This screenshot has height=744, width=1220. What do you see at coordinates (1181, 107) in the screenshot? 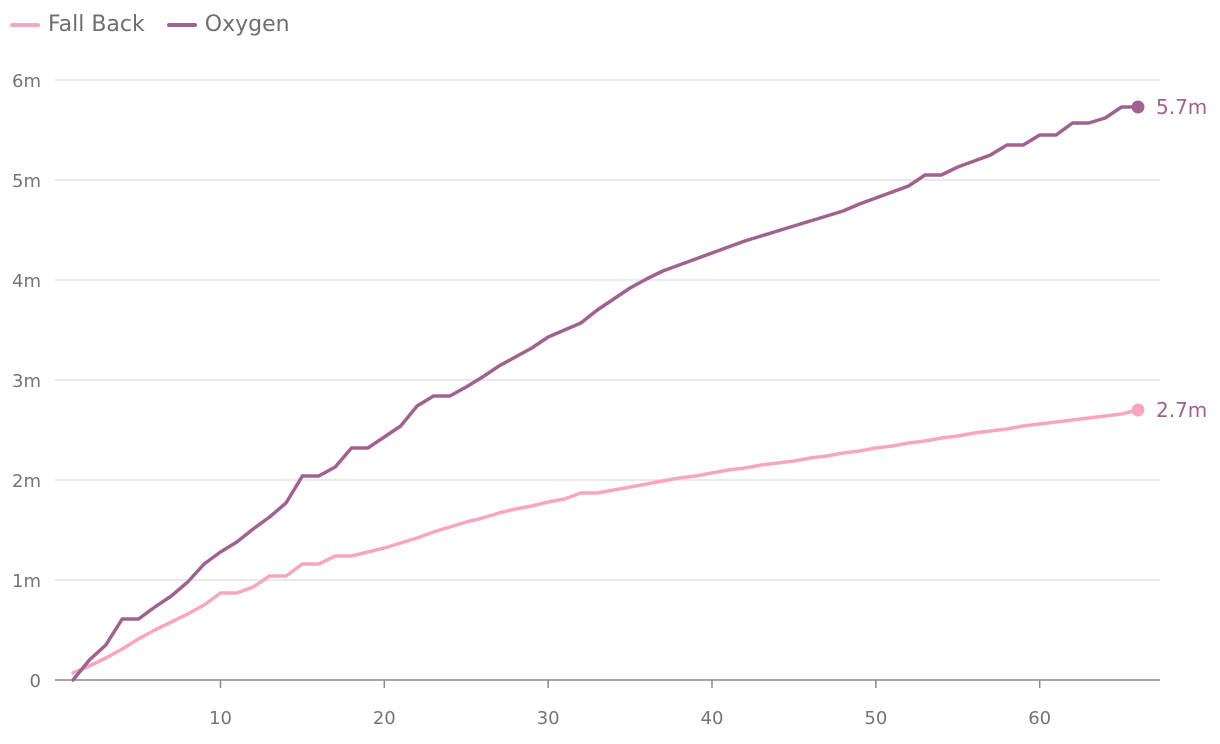
I see `end-label-oxygen: 5.7m` at bounding box center [1181, 107].